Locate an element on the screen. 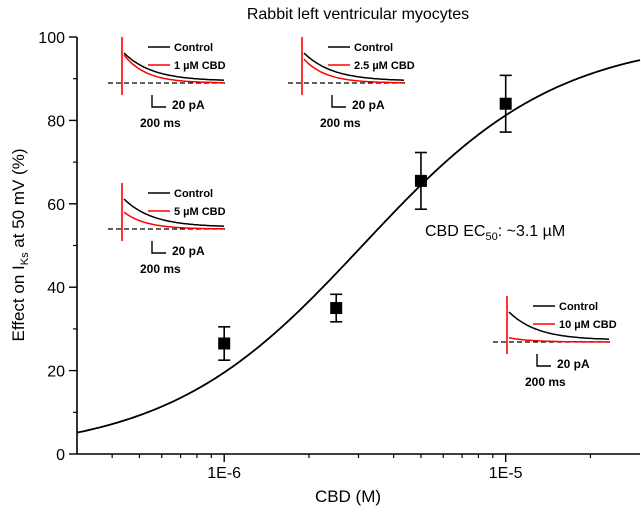  inset-3: Control 5 µM CBD 20 pA 200 ms is located at coordinates (167, 229).